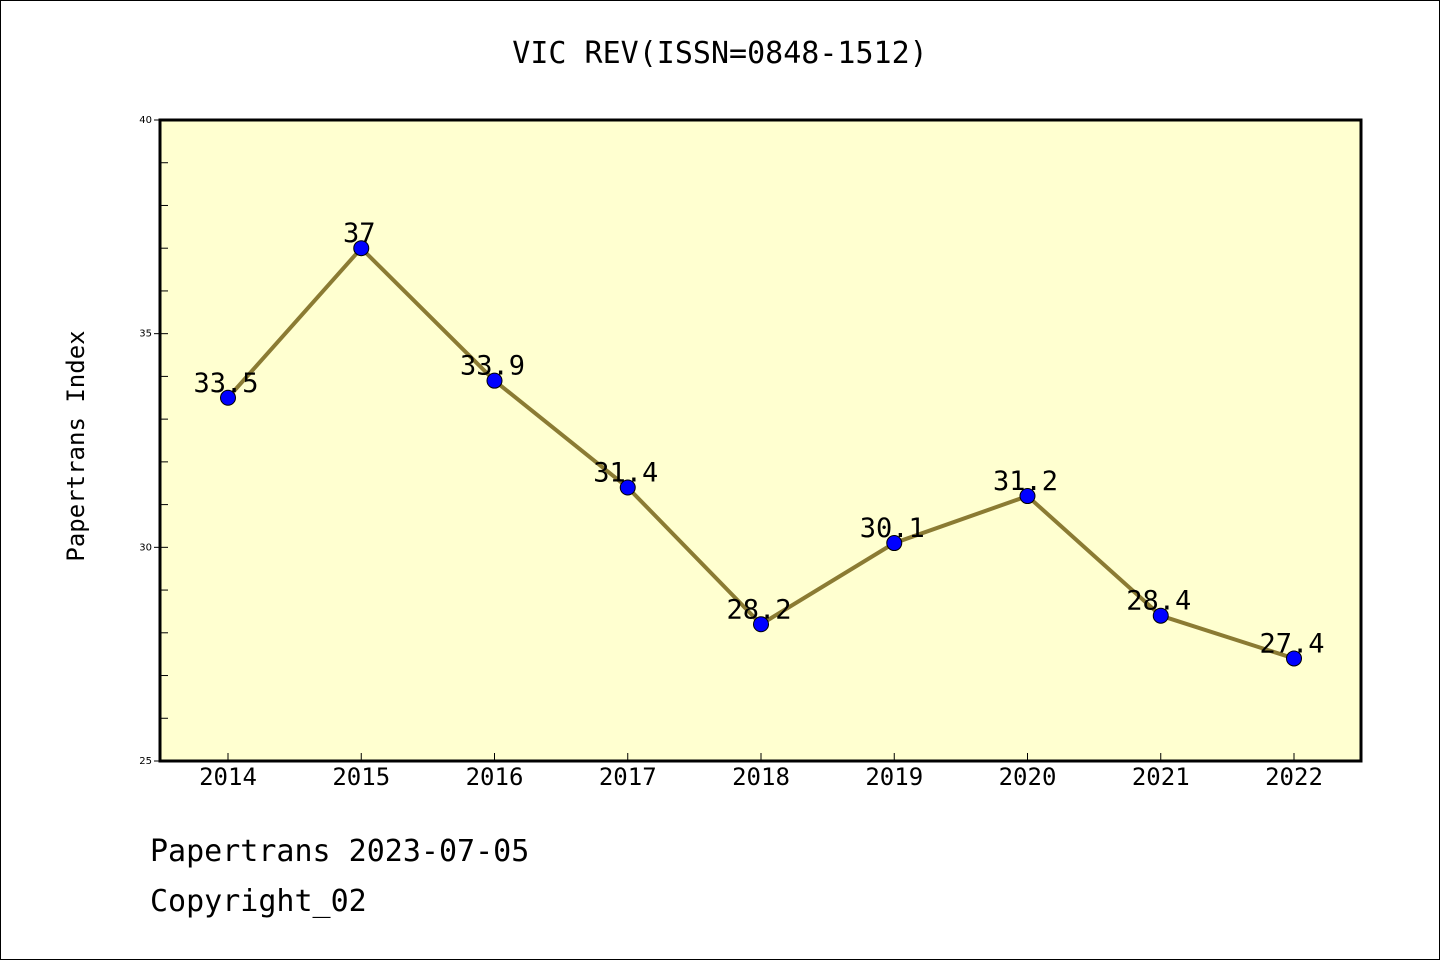  Describe the element at coordinates (758, 609) in the screenshot. I see `data-label: 28.2` at that location.